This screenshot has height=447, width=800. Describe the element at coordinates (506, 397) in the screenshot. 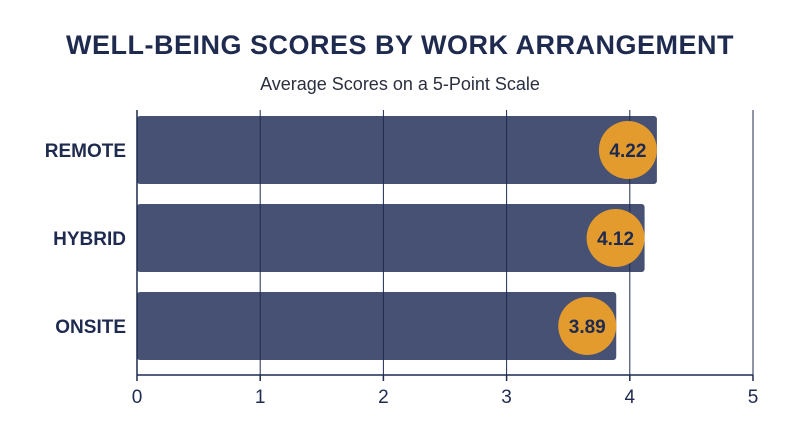

I see `x-tick-label: 3` at that location.